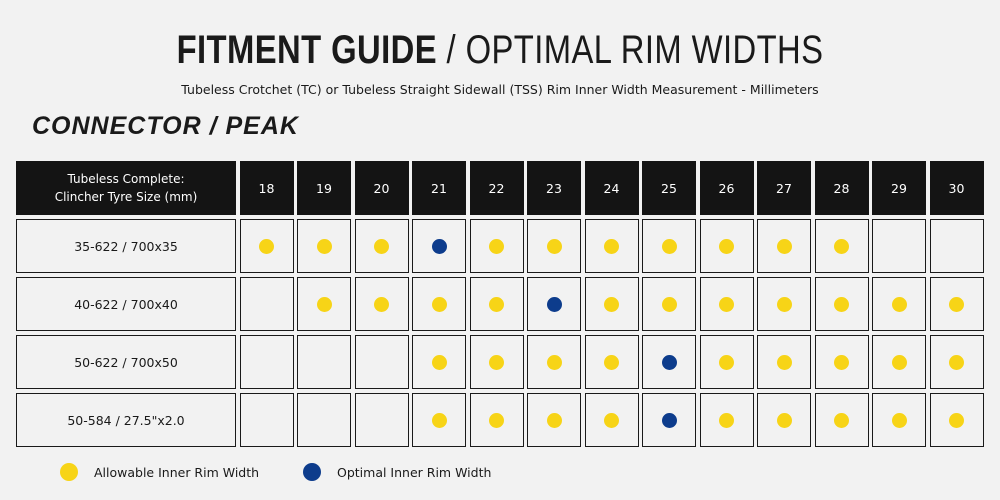 Image resolution: width=1000 pixels, height=500 pixels. I want to click on width-header: 29, so click(899, 188).